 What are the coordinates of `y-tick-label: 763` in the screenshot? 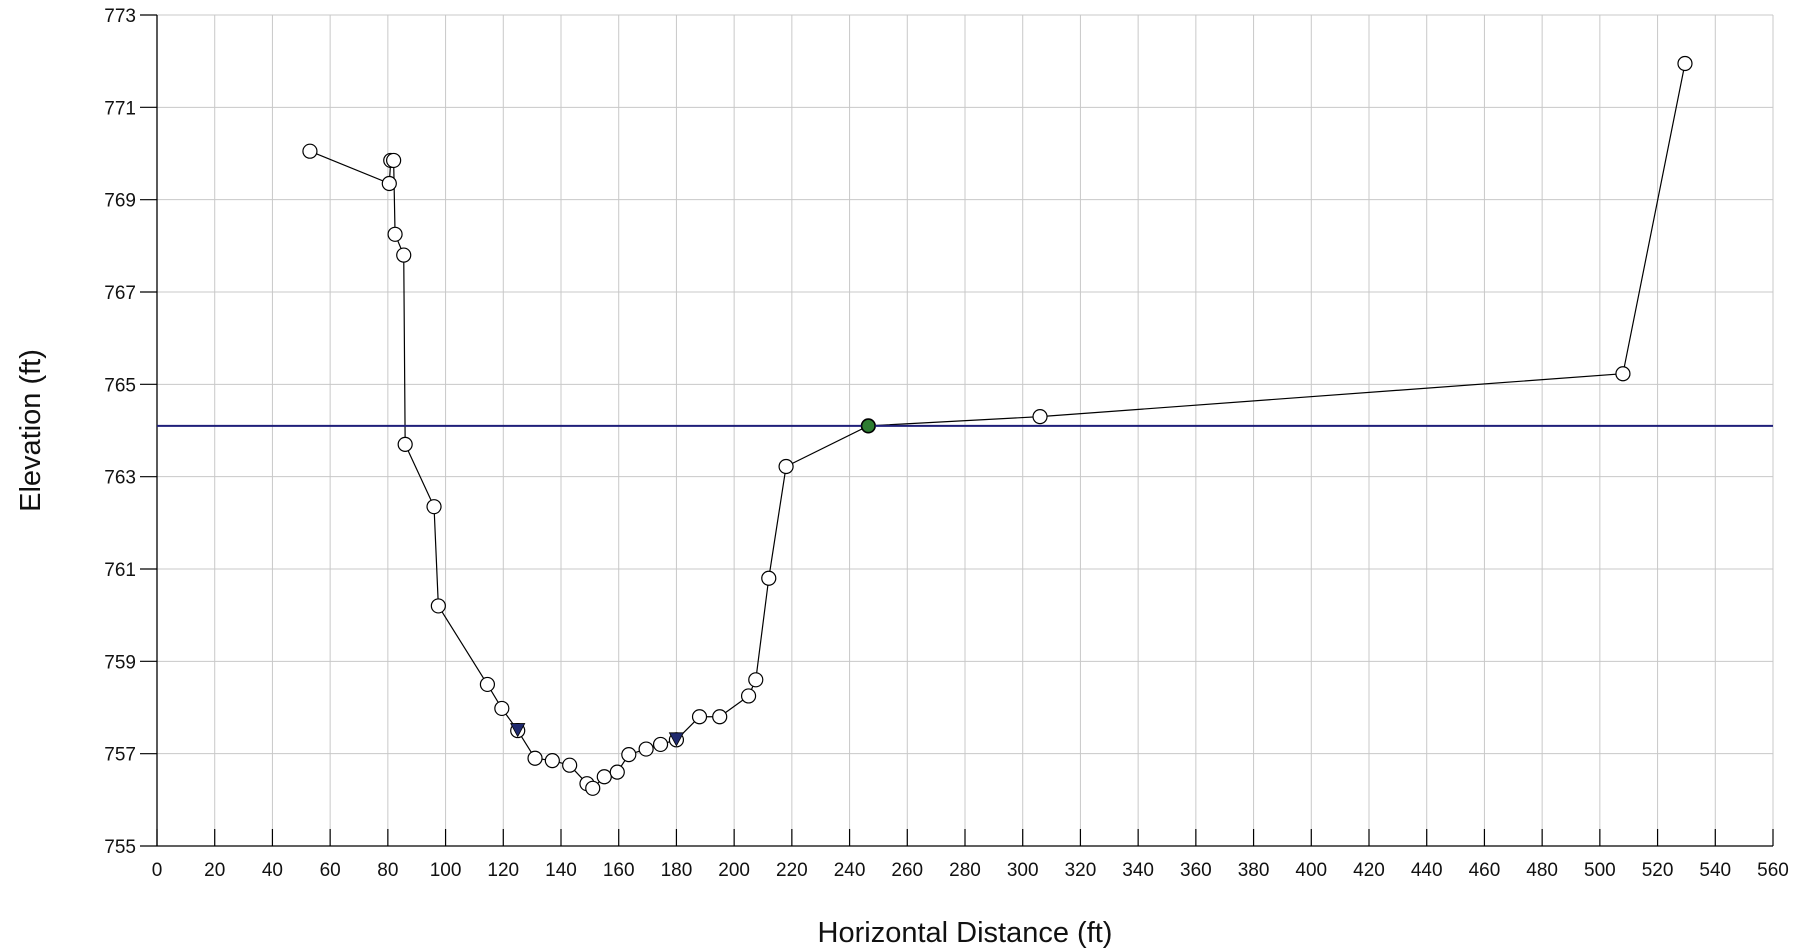 It's located at (120, 478).